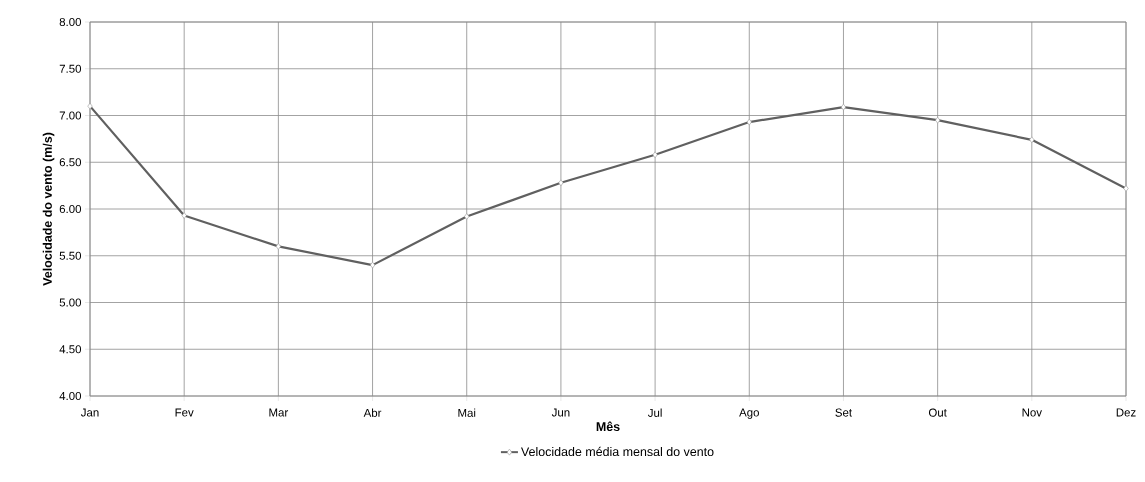  What do you see at coordinates (70, 396) in the screenshot?
I see `y-tick-label: 4.00` at bounding box center [70, 396].